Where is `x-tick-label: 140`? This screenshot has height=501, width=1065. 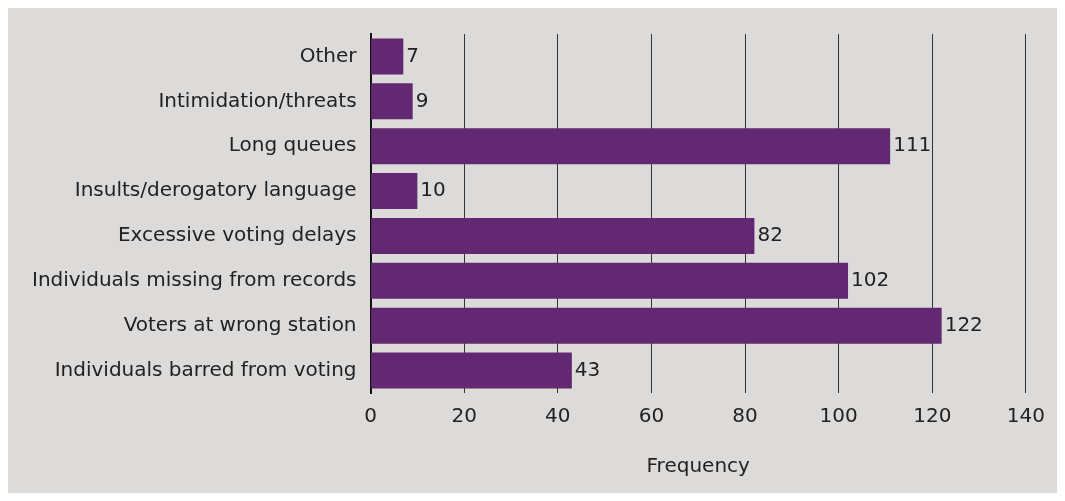 x-tick-label: 140 is located at coordinates (1026, 415).